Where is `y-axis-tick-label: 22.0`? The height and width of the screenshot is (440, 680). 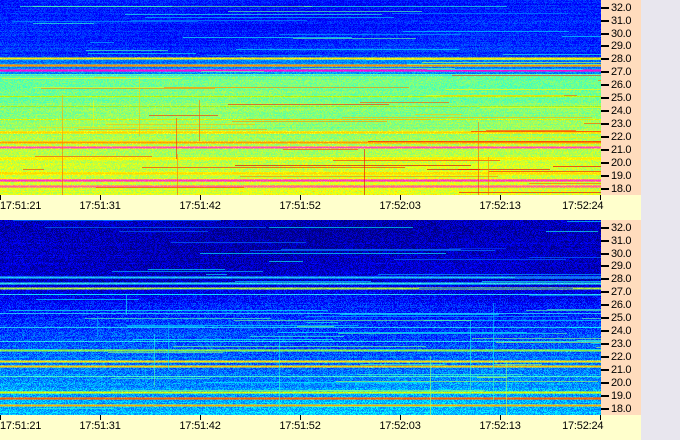
y-axis-tick-label: 22.0 is located at coordinates (621, 136).